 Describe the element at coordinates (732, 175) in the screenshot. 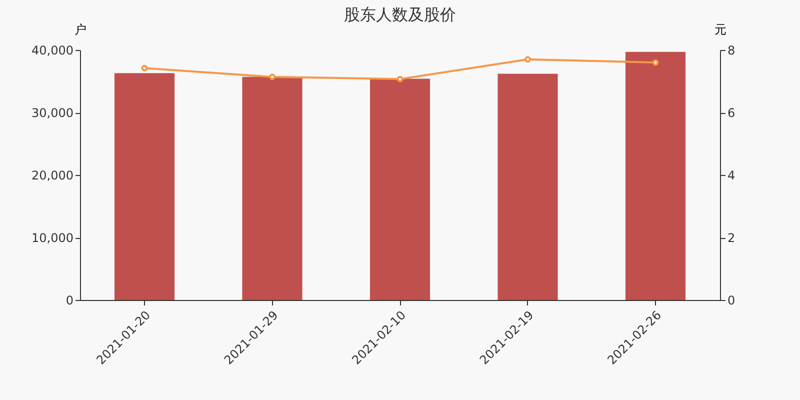

I see `y2-tick-label: 4` at that location.